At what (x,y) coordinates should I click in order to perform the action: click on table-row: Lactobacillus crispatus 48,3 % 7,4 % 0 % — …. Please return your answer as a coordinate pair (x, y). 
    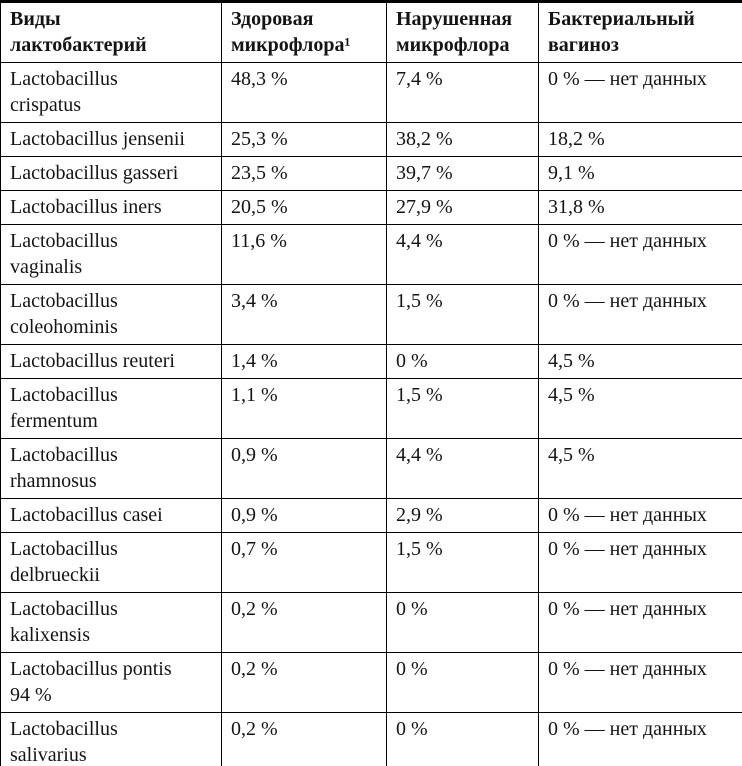
    Looking at the image, I should click on (371, 92).